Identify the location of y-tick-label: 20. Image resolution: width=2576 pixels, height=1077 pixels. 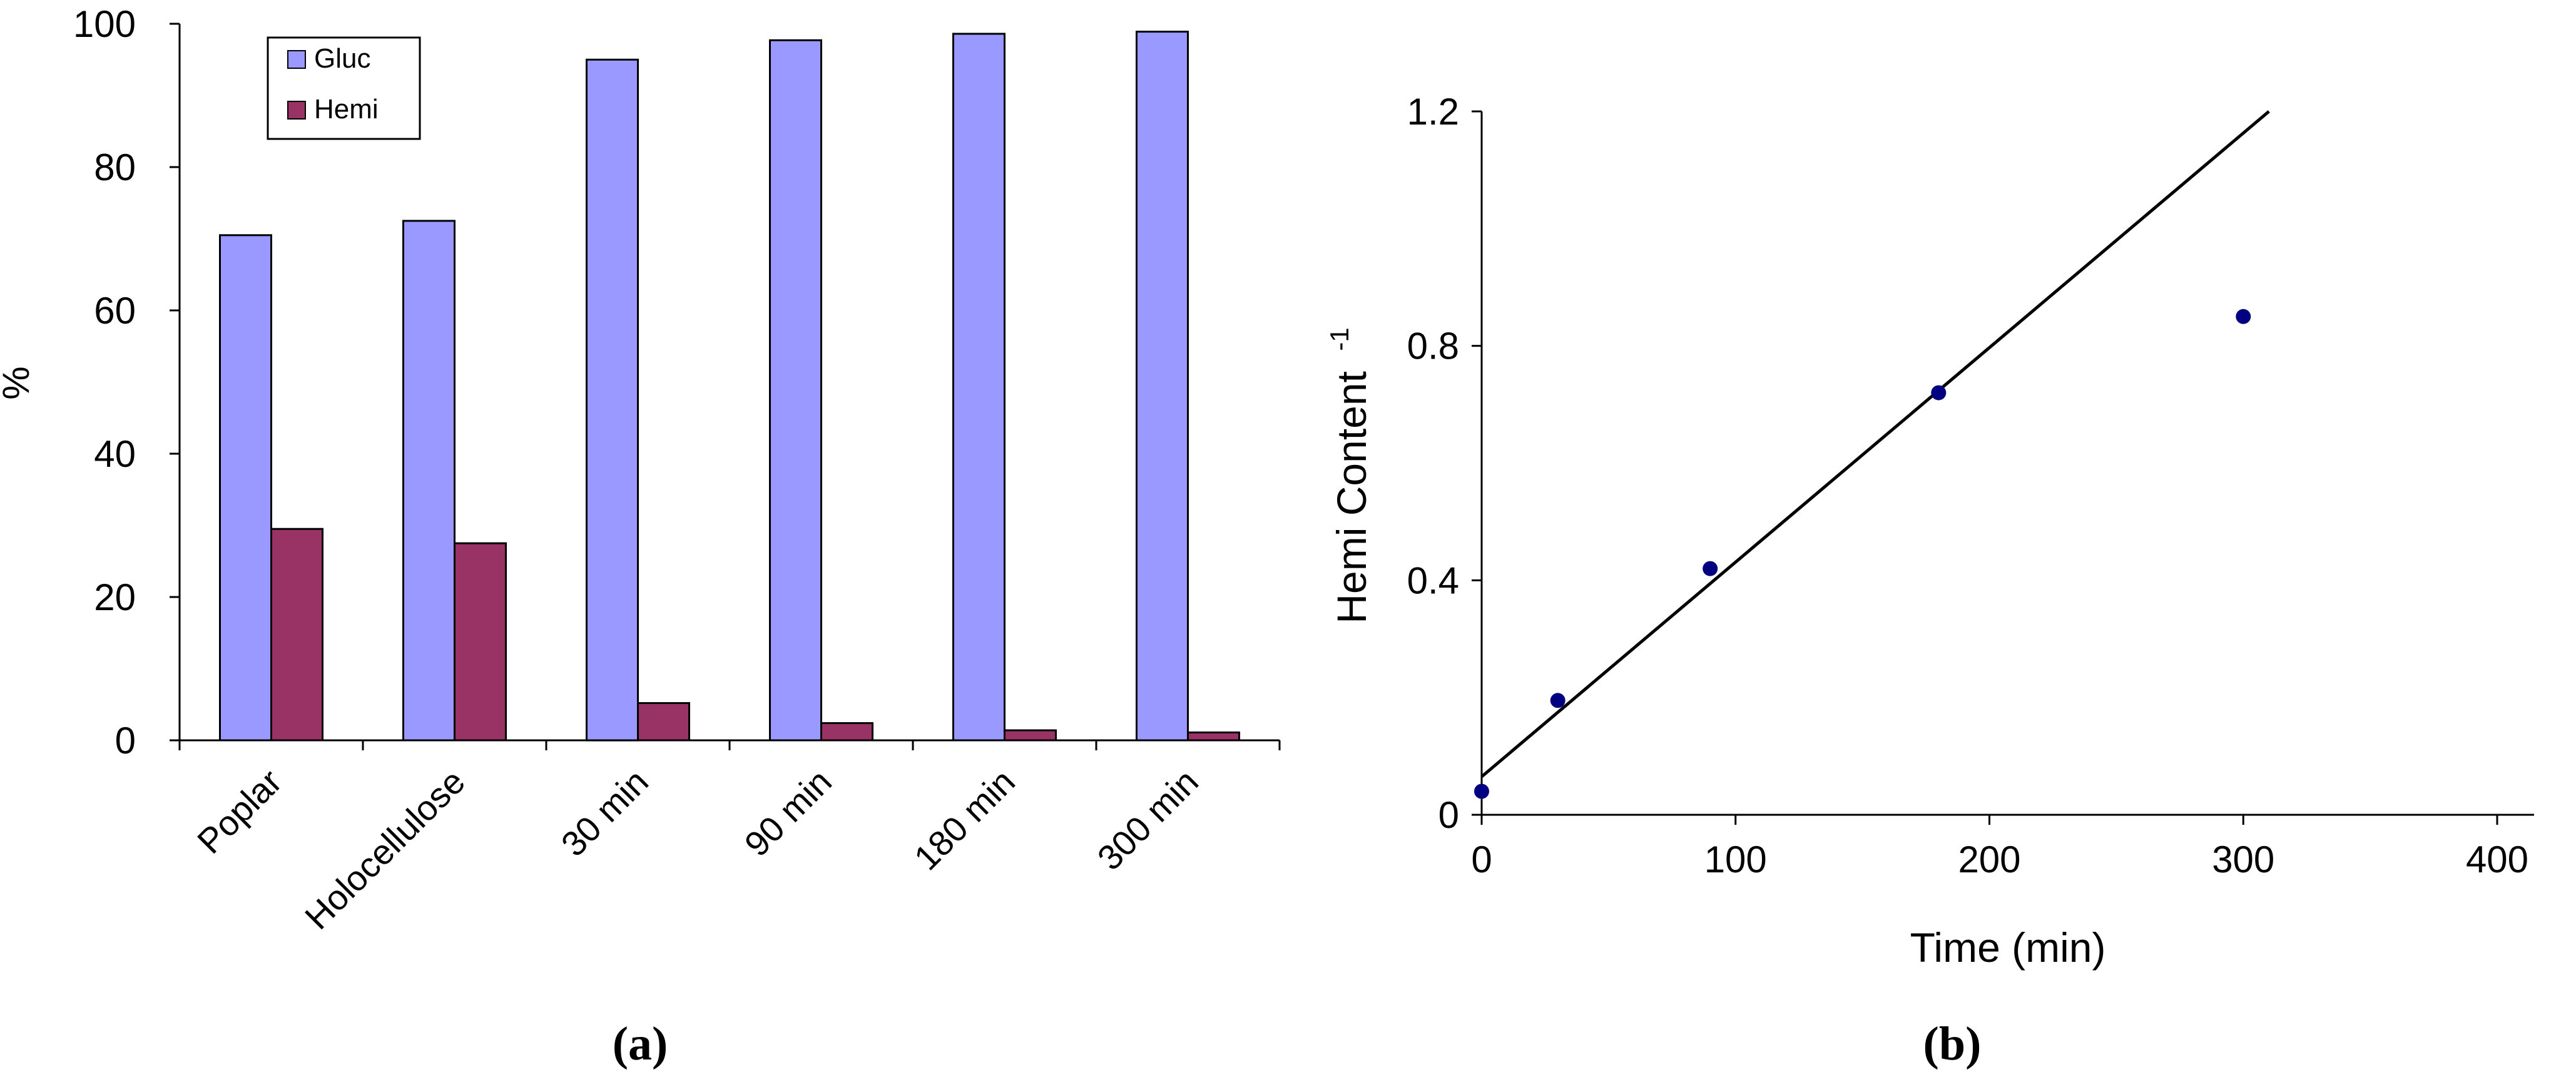
(115, 597).